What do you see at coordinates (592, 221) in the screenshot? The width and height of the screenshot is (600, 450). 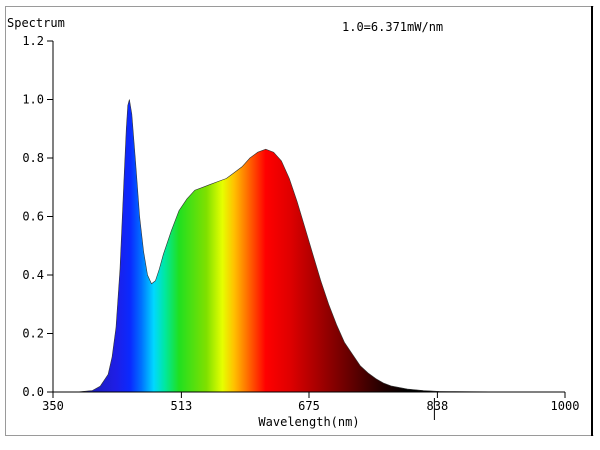 I see `frame-right-border` at bounding box center [592, 221].